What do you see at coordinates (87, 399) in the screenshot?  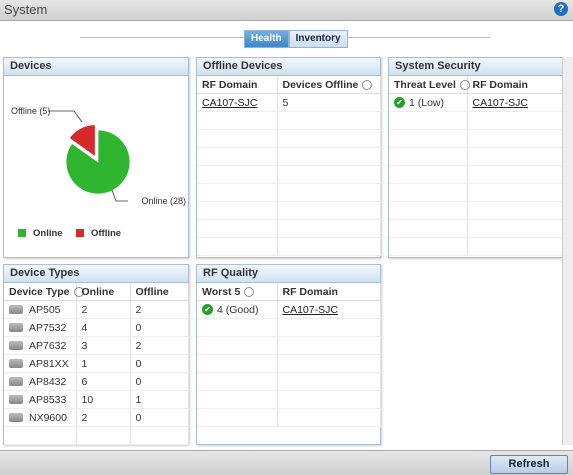 I see `cell-text: 10` at bounding box center [87, 399].